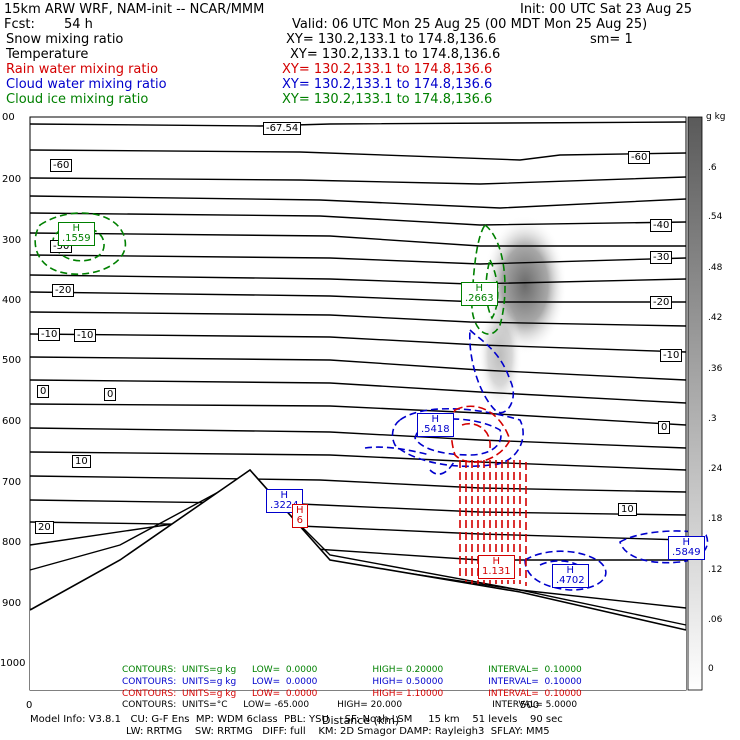 Image resolution: width=740 pixels, height=740 pixels. Describe the element at coordinates (395, 54) in the screenshot. I see `field-xy-temp: XY= 130.2,133.1 to 174.8,136.6` at that location.